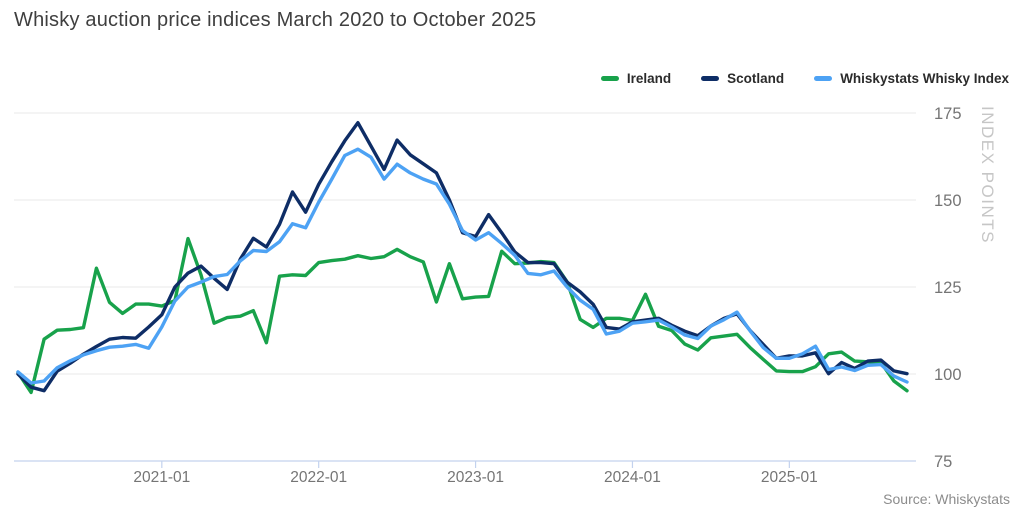 The width and height of the screenshot is (1024, 516). Describe the element at coordinates (318, 477) in the screenshot. I see `x-tick-label: 2022-01` at that location.